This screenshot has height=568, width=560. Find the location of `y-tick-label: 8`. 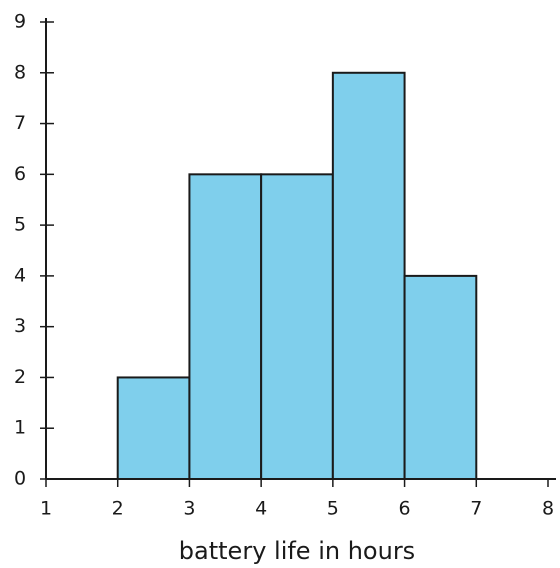

y-tick-label: 8 is located at coordinates (20, 72).